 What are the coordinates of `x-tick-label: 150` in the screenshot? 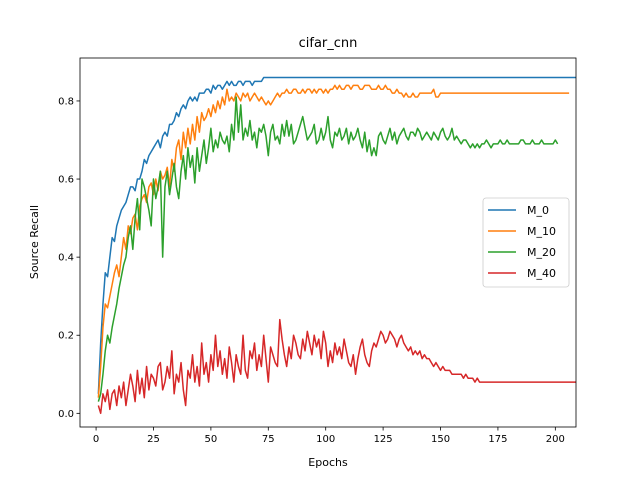 It's located at (440, 439).